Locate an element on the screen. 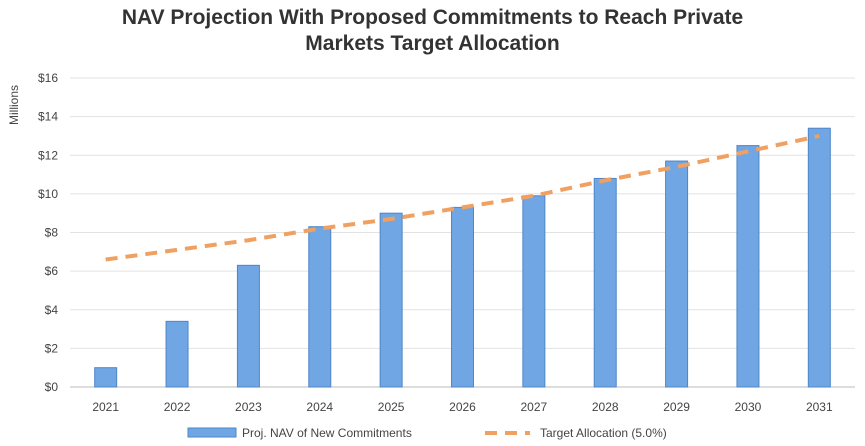 This screenshot has height=446, width=865. x-tick-label: 2027 is located at coordinates (534, 407).